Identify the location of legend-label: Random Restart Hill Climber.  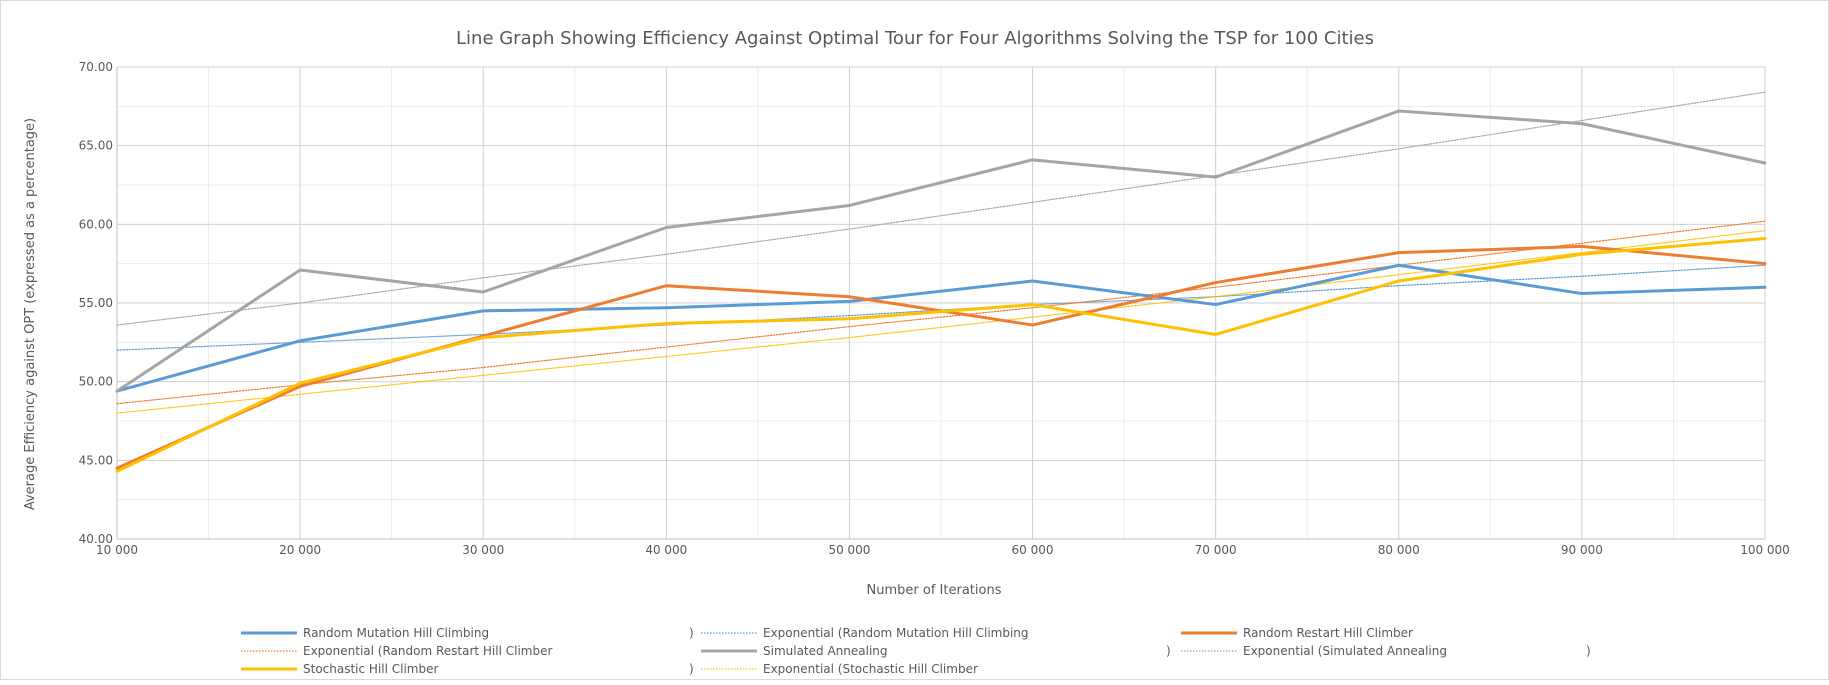
(1328, 633).